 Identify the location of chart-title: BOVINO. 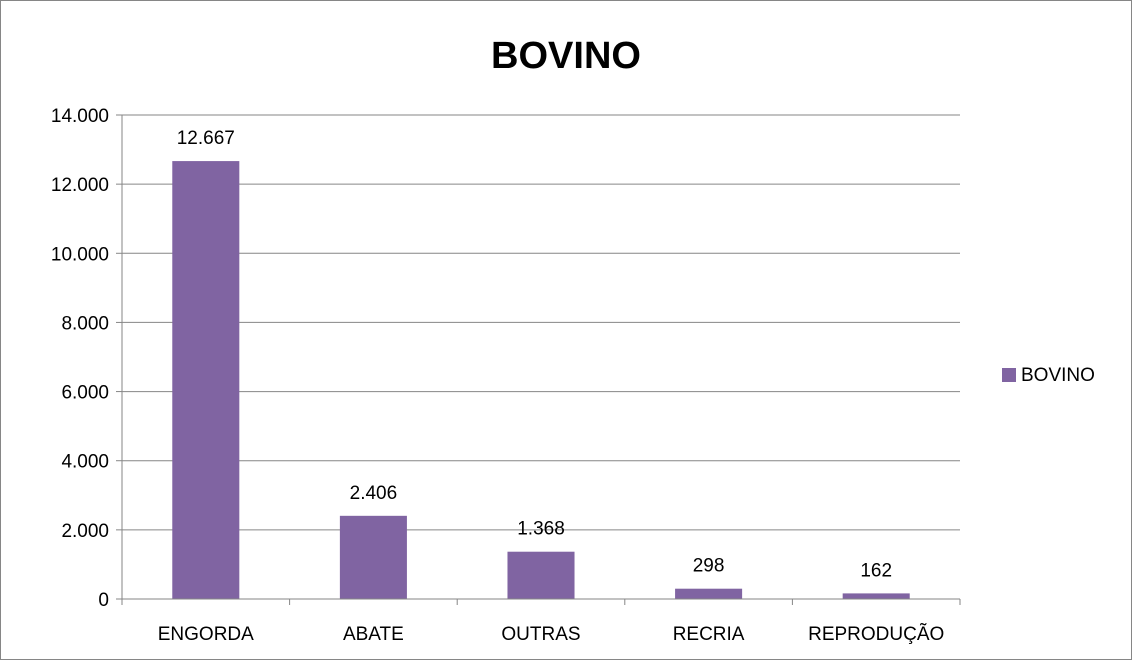
(566, 56).